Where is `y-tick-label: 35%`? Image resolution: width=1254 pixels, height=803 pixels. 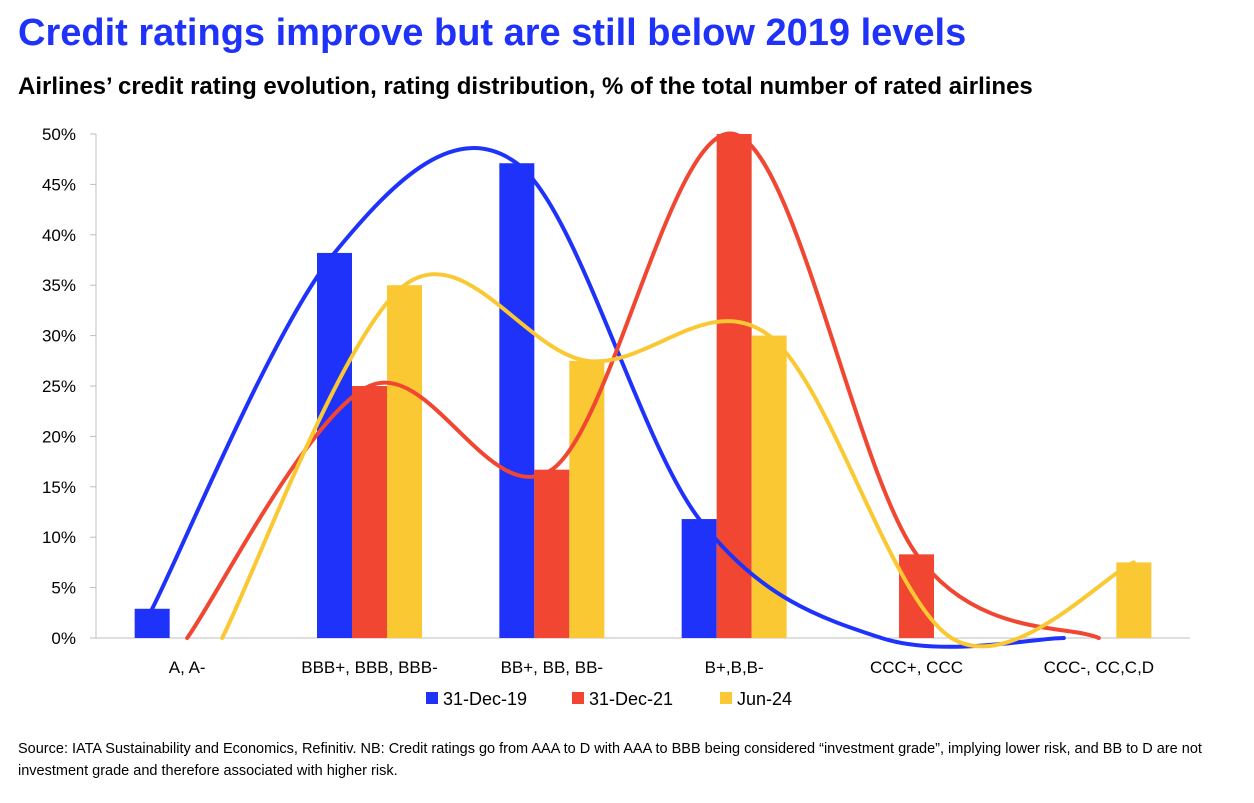 y-tick-label: 35% is located at coordinates (59, 285).